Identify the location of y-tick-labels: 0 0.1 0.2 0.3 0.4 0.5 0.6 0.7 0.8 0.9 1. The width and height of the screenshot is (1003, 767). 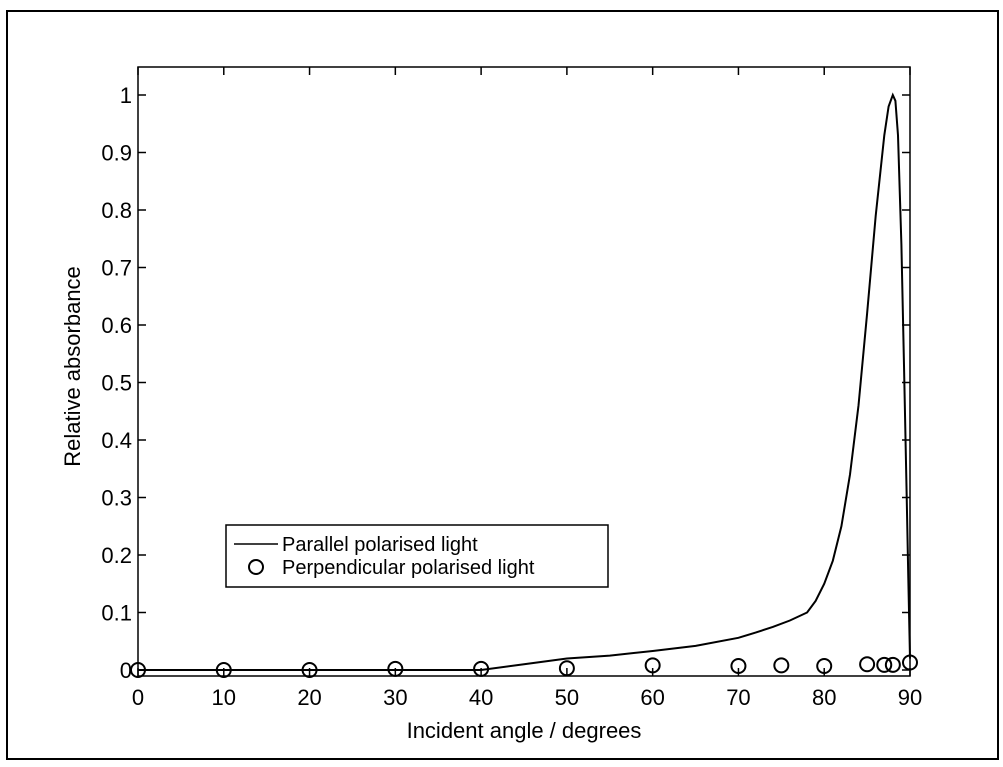
(116, 383).